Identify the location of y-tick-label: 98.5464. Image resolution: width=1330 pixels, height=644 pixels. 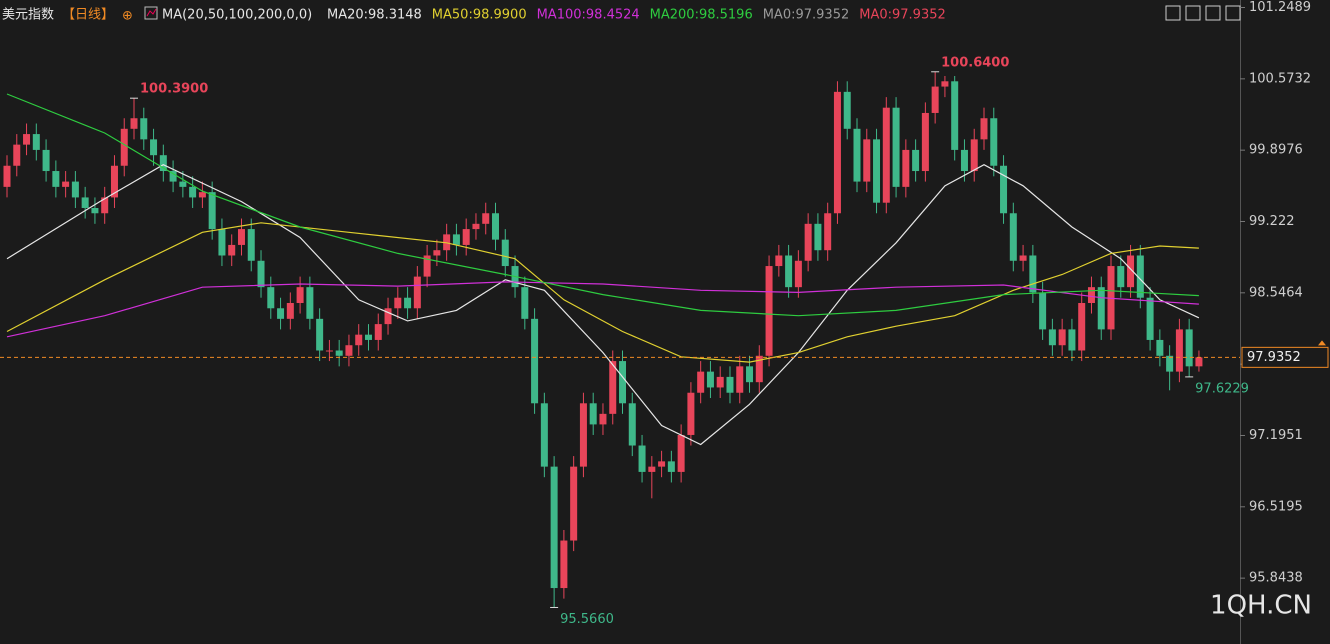
(1276, 292).